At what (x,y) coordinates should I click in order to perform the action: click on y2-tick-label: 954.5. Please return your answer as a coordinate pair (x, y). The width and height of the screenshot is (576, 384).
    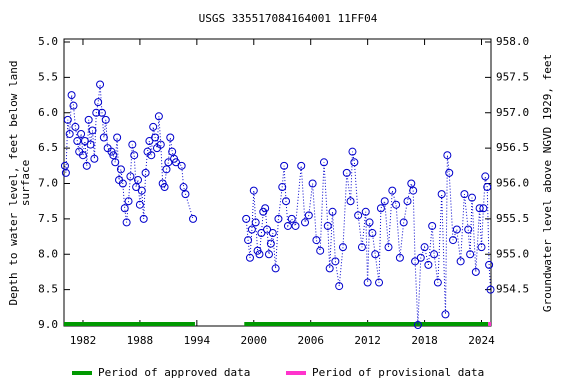
    Looking at the image, I should click on (512, 289).